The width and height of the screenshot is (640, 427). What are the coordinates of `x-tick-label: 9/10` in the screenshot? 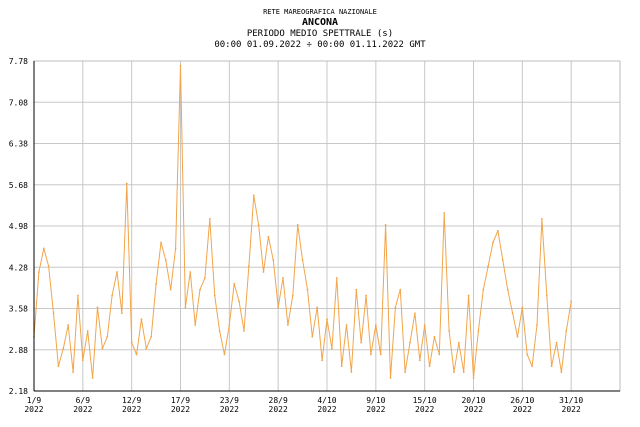 It's located at (375, 400).